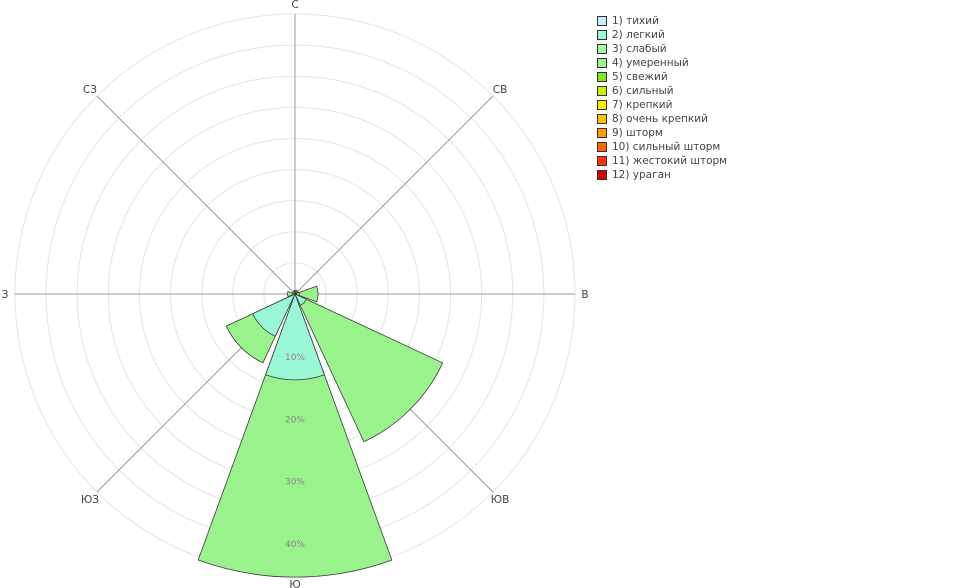  I want to click on direction-label: Ю, so click(294, 583).